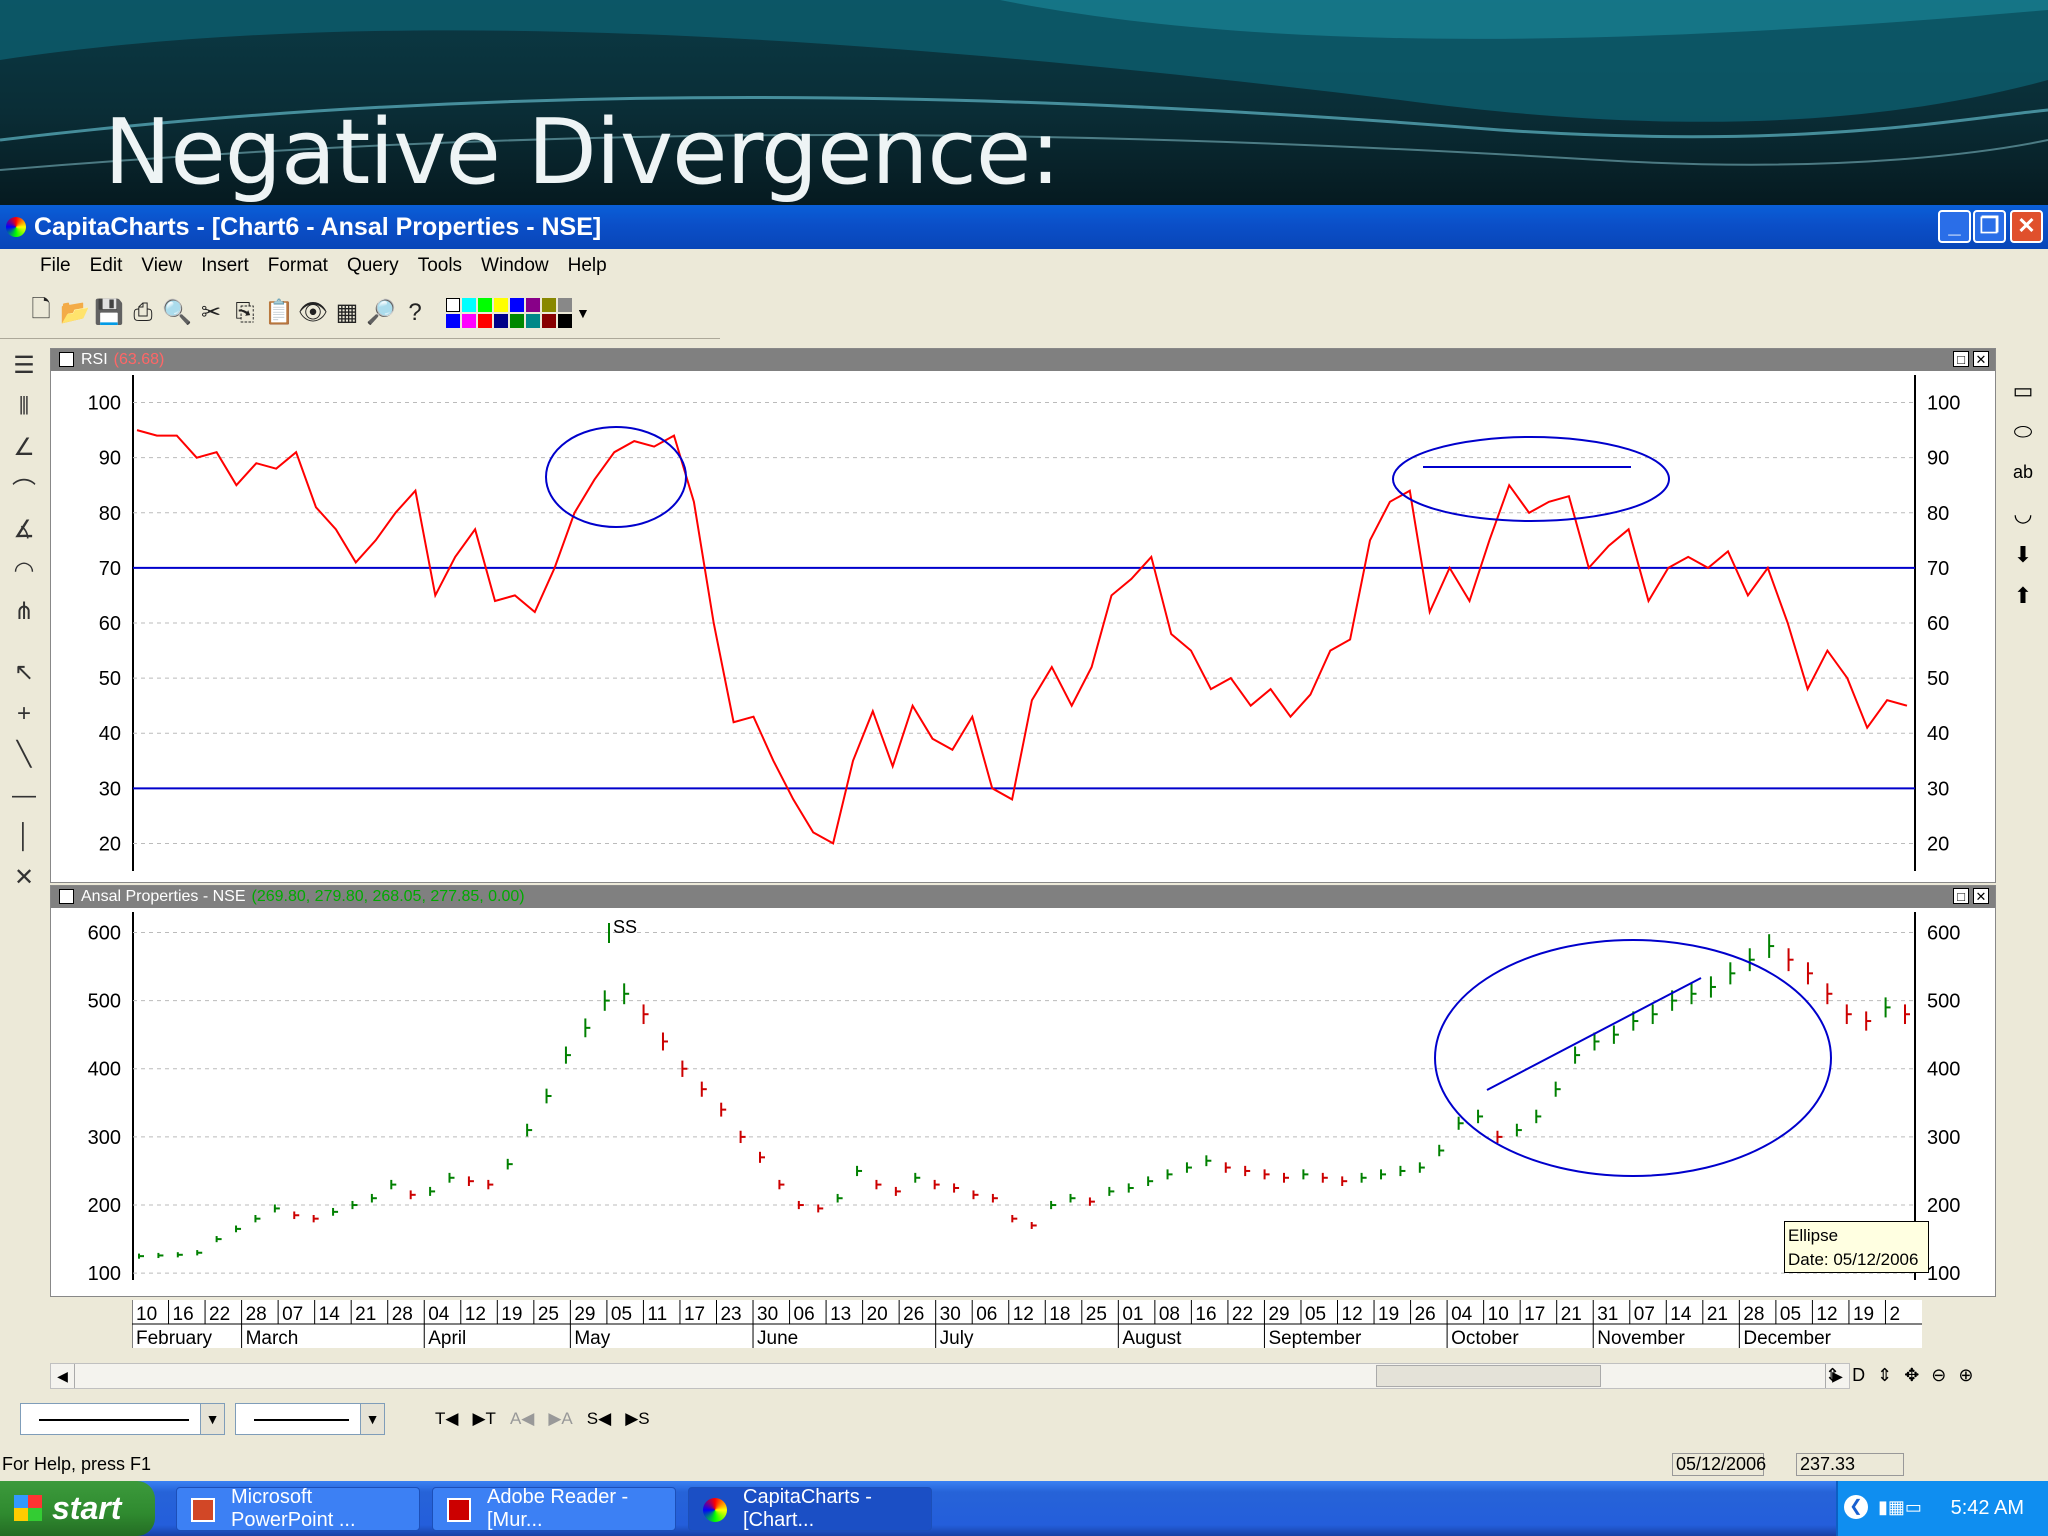 This screenshot has height=1536, width=2048. I want to click on fibonacci-arcs-icon: ◠, so click(24, 570).